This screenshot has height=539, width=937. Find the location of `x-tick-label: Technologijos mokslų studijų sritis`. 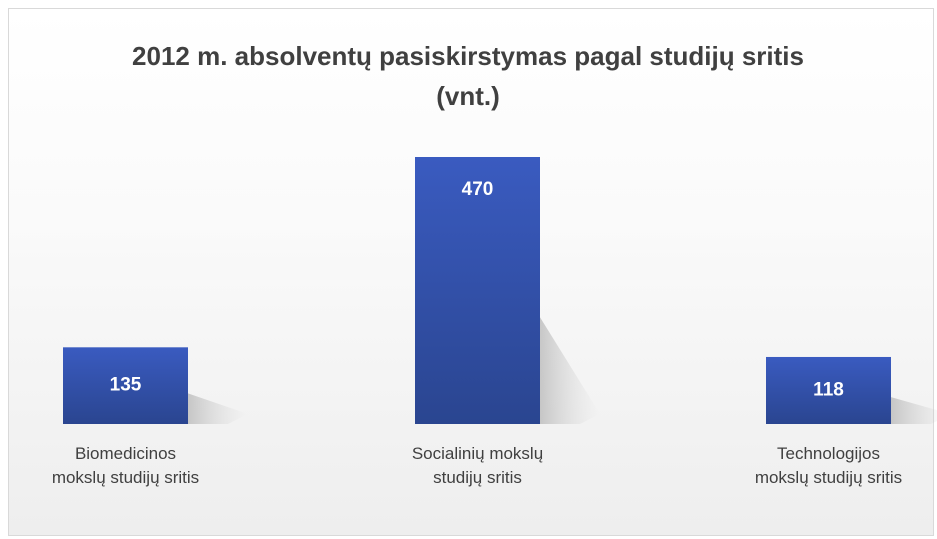

x-tick-label: Technologijos mokslų studijų sritis is located at coordinates (828, 465).